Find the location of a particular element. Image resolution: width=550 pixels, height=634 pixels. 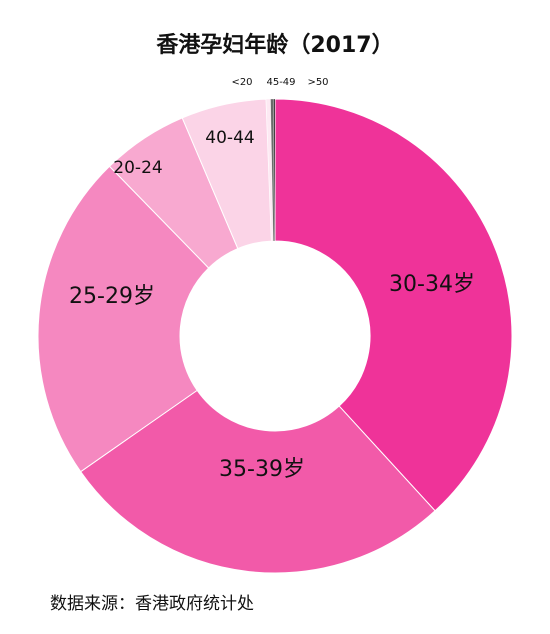

slice-label: 20-24 is located at coordinates (137, 168).